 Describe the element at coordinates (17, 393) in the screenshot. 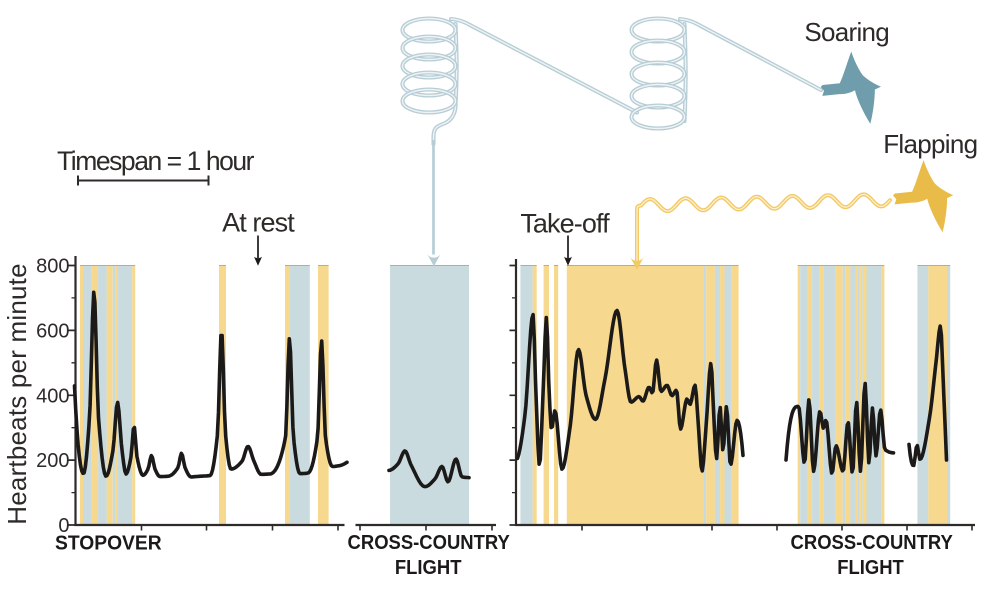

I see `svg-text: Heartbeats per minute` at that location.